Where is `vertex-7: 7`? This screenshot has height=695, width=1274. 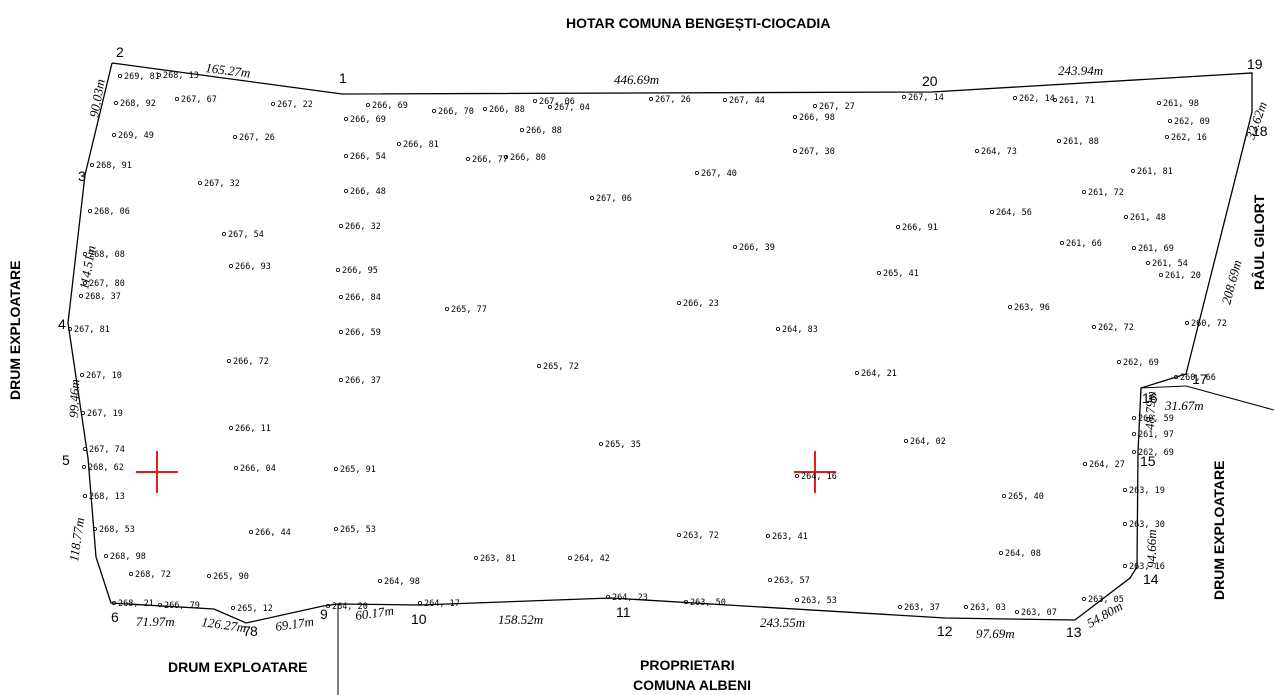 vertex-7: 7 is located at coordinates (247, 631).